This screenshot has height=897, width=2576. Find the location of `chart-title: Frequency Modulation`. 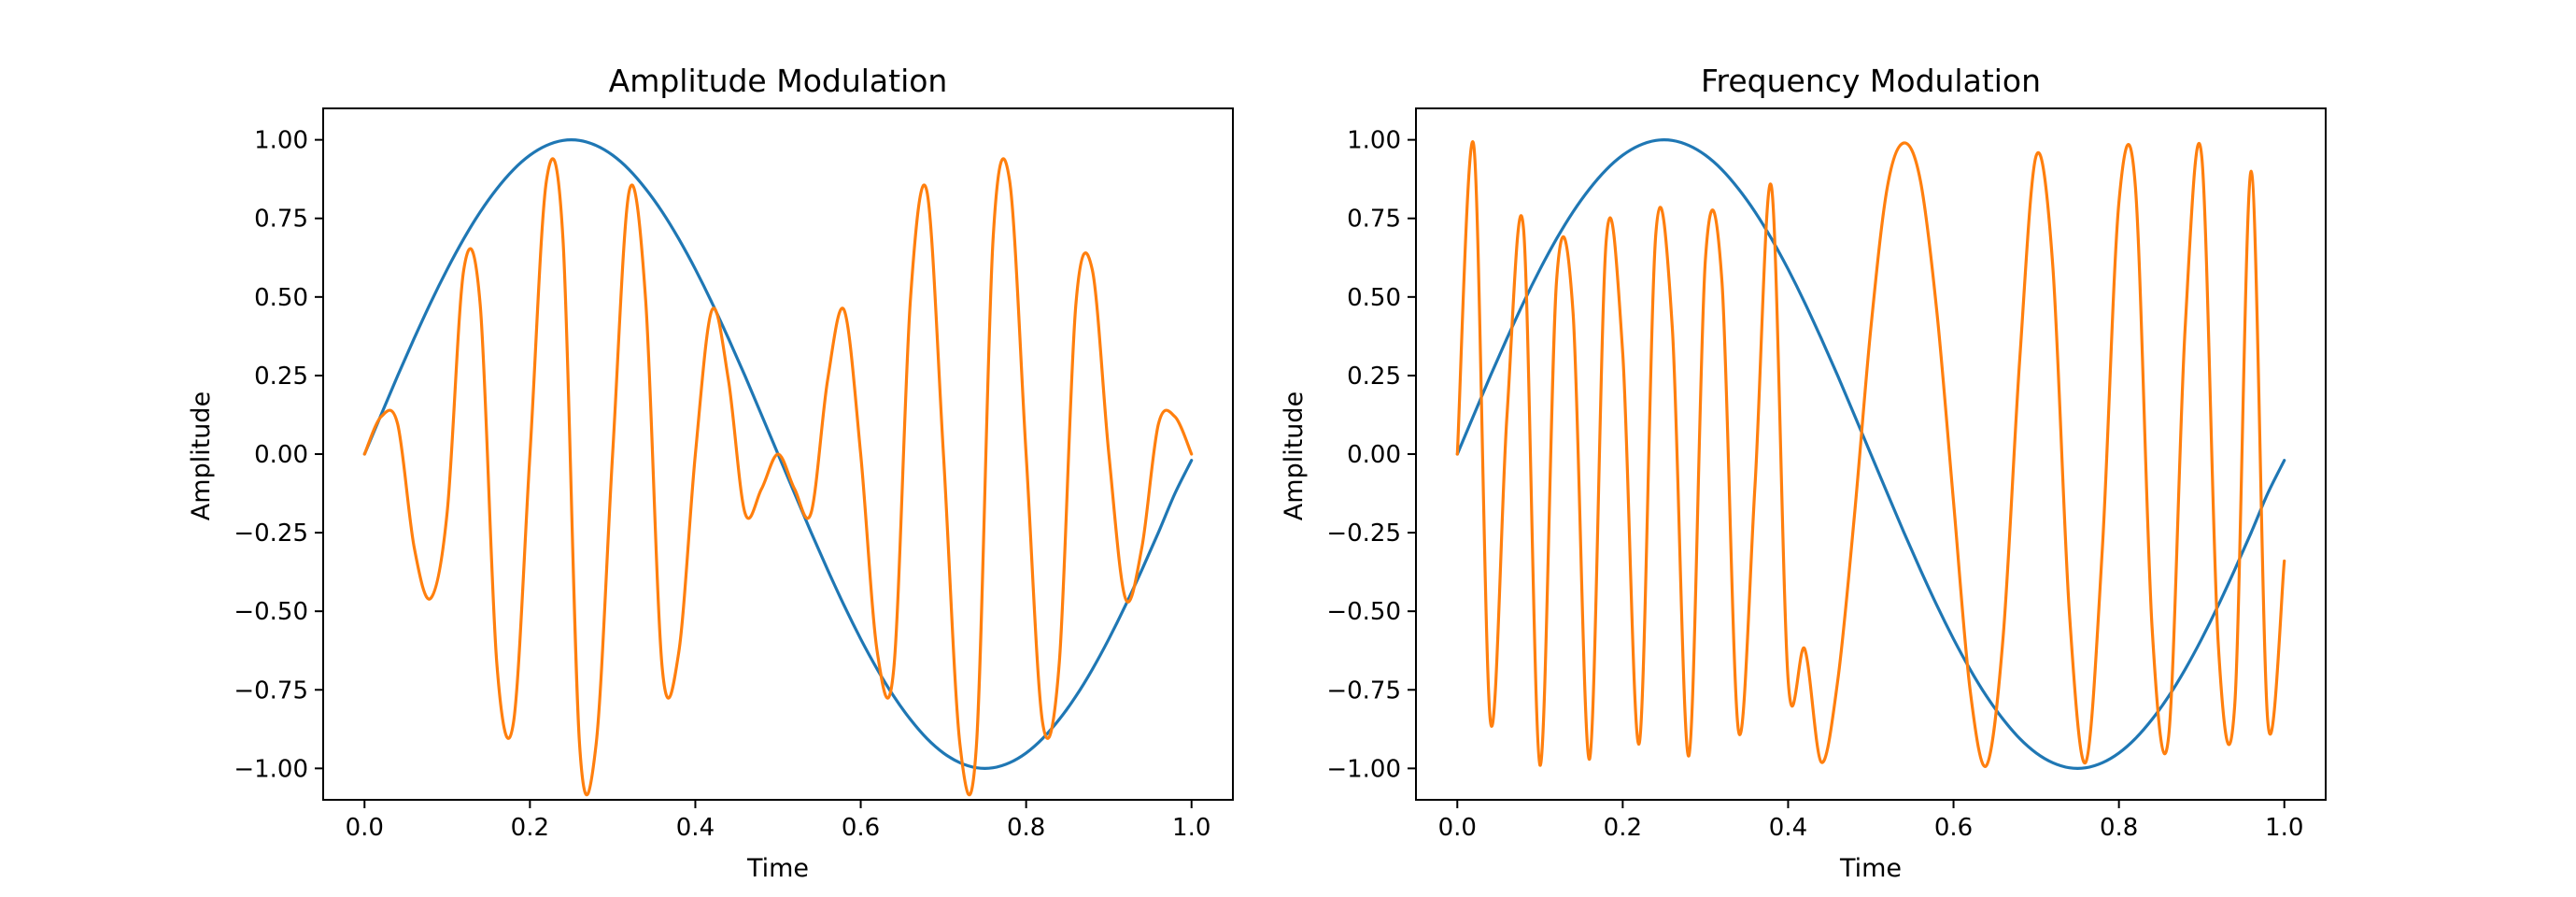

chart-title: Frequency Modulation is located at coordinates (1871, 81).